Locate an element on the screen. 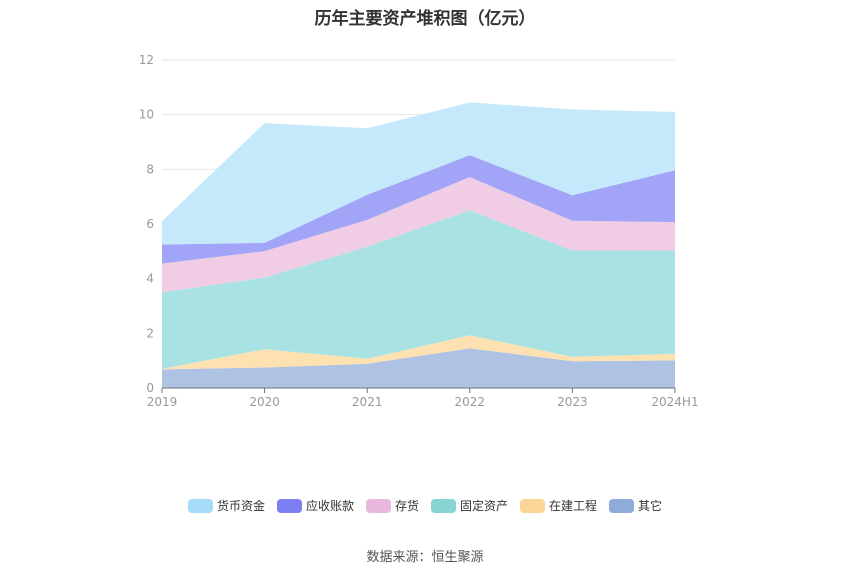 The width and height of the screenshot is (850, 575). legend-item: 应收账款 is located at coordinates (315, 505).